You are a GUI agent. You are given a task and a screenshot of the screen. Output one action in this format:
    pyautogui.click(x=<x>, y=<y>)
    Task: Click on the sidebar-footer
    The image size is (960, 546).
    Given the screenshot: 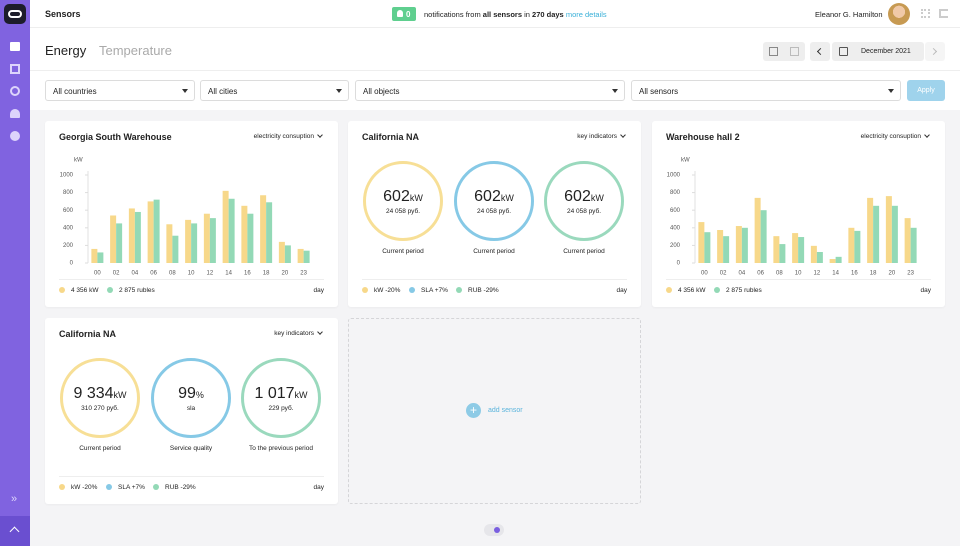 What is the action you would take?
    pyautogui.click(x=15, y=531)
    